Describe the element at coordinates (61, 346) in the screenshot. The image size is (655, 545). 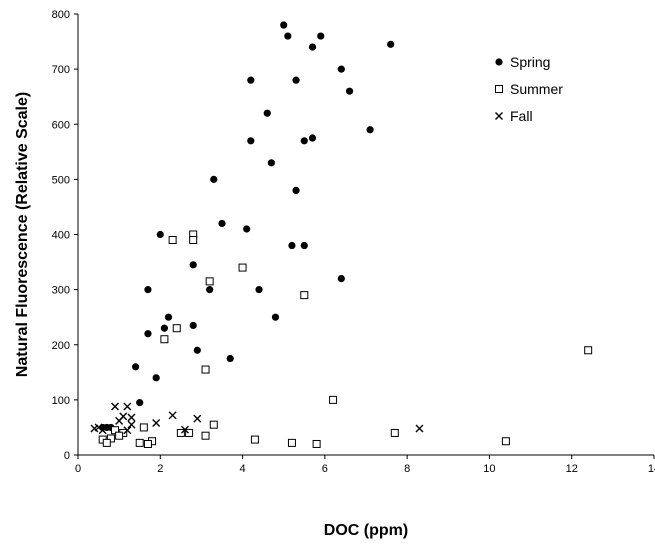
I see `y-tick-label: 200` at that location.